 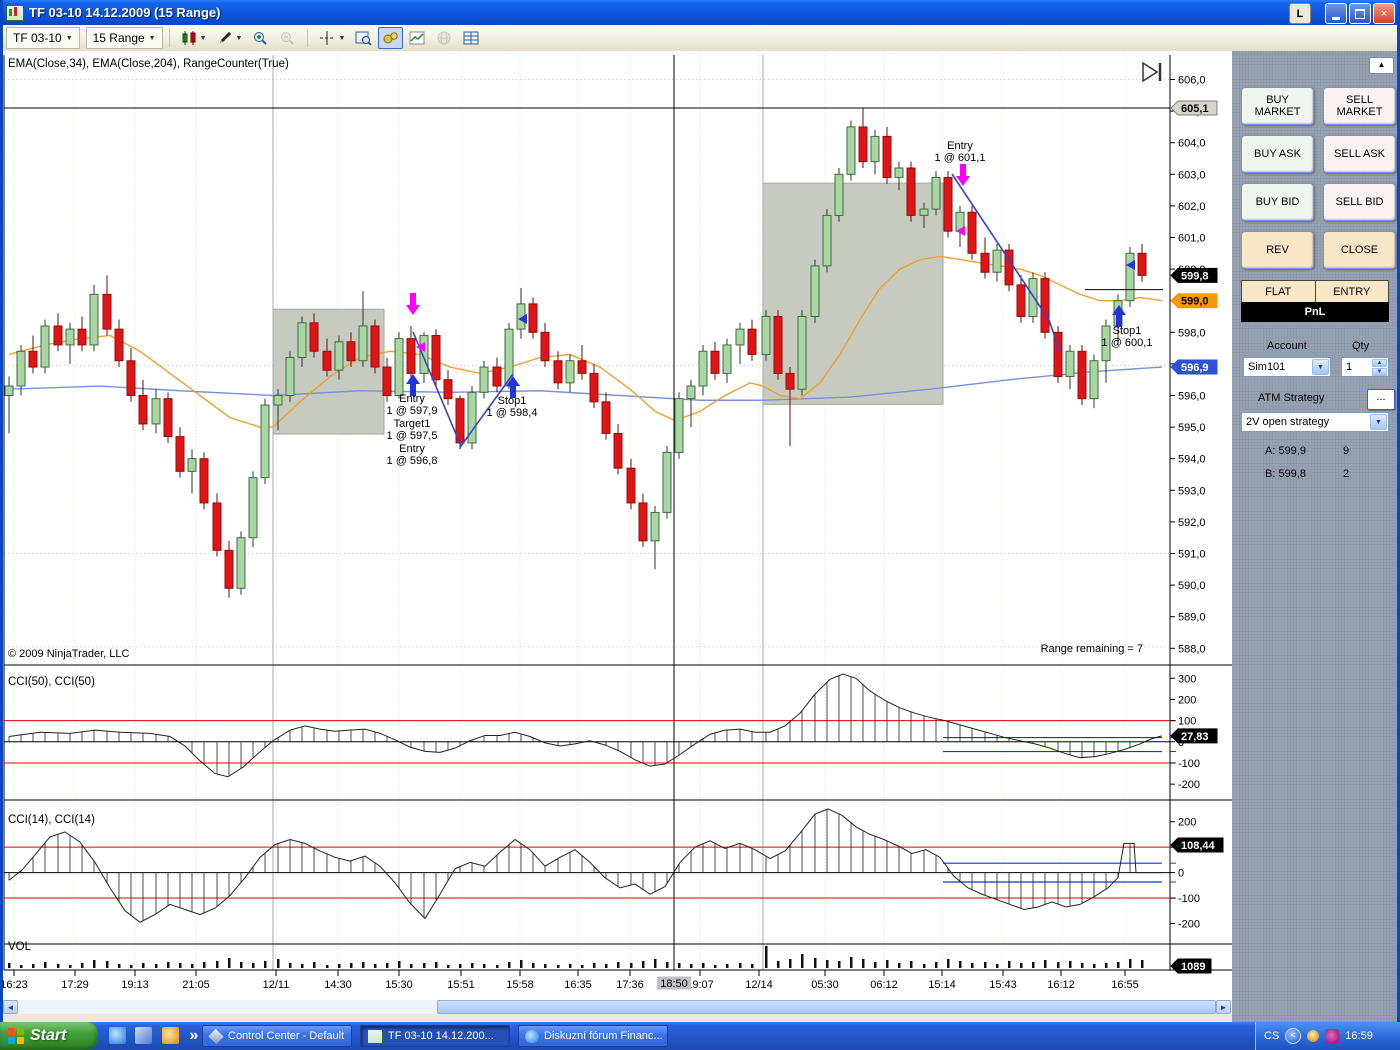 I want to click on cursor-mode-button: ▼, so click(x=332, y=38).